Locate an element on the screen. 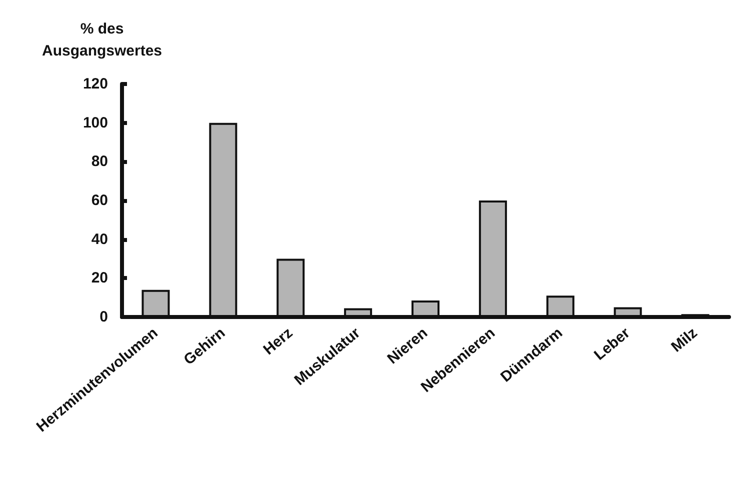  y-tick-label: 80 is located at coordinates (99, 161).